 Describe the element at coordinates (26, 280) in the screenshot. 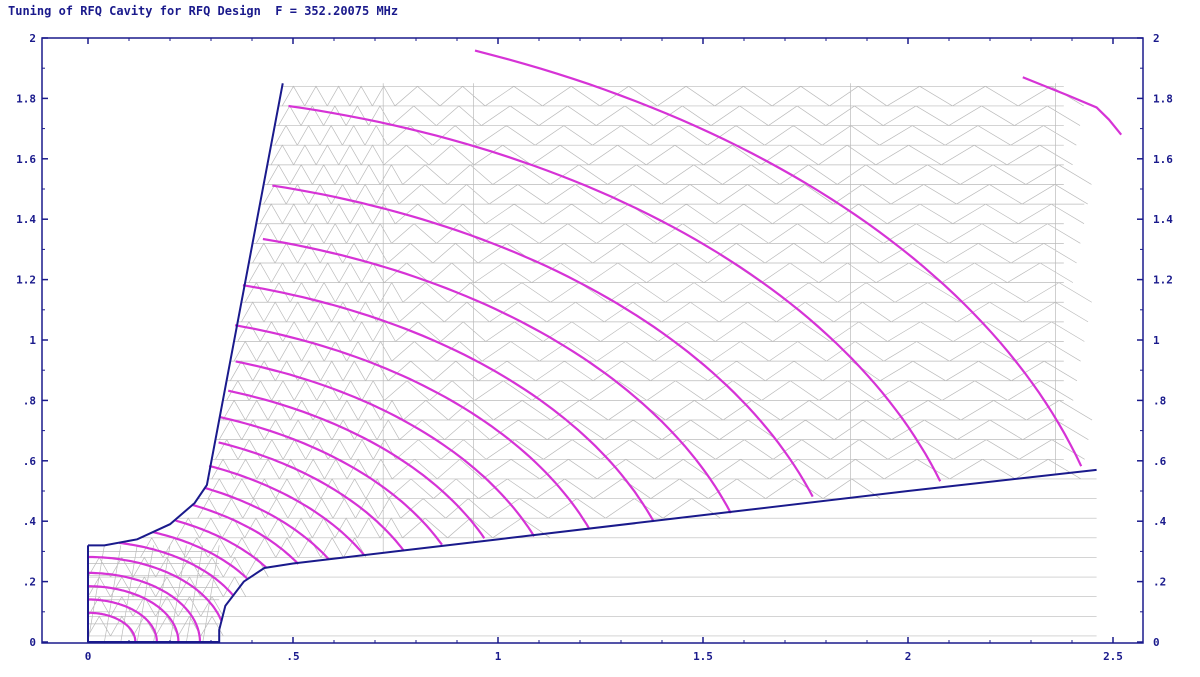

I see `y-tick-label-left: 1.2` at that location.